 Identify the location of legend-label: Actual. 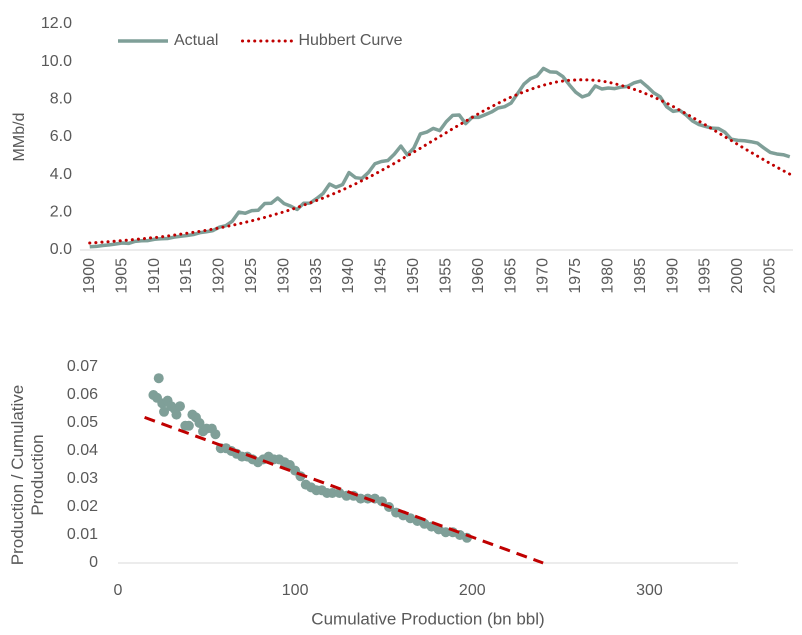
(196, 40).